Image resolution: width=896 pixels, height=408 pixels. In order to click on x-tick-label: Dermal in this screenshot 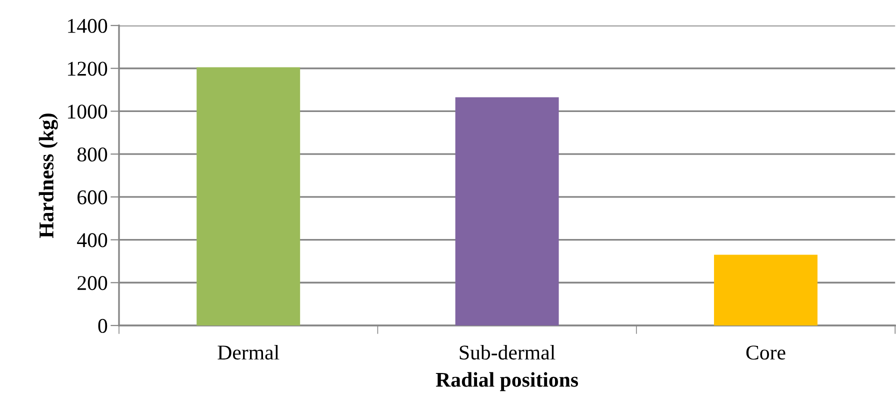, I will do `click(249, 352)`.